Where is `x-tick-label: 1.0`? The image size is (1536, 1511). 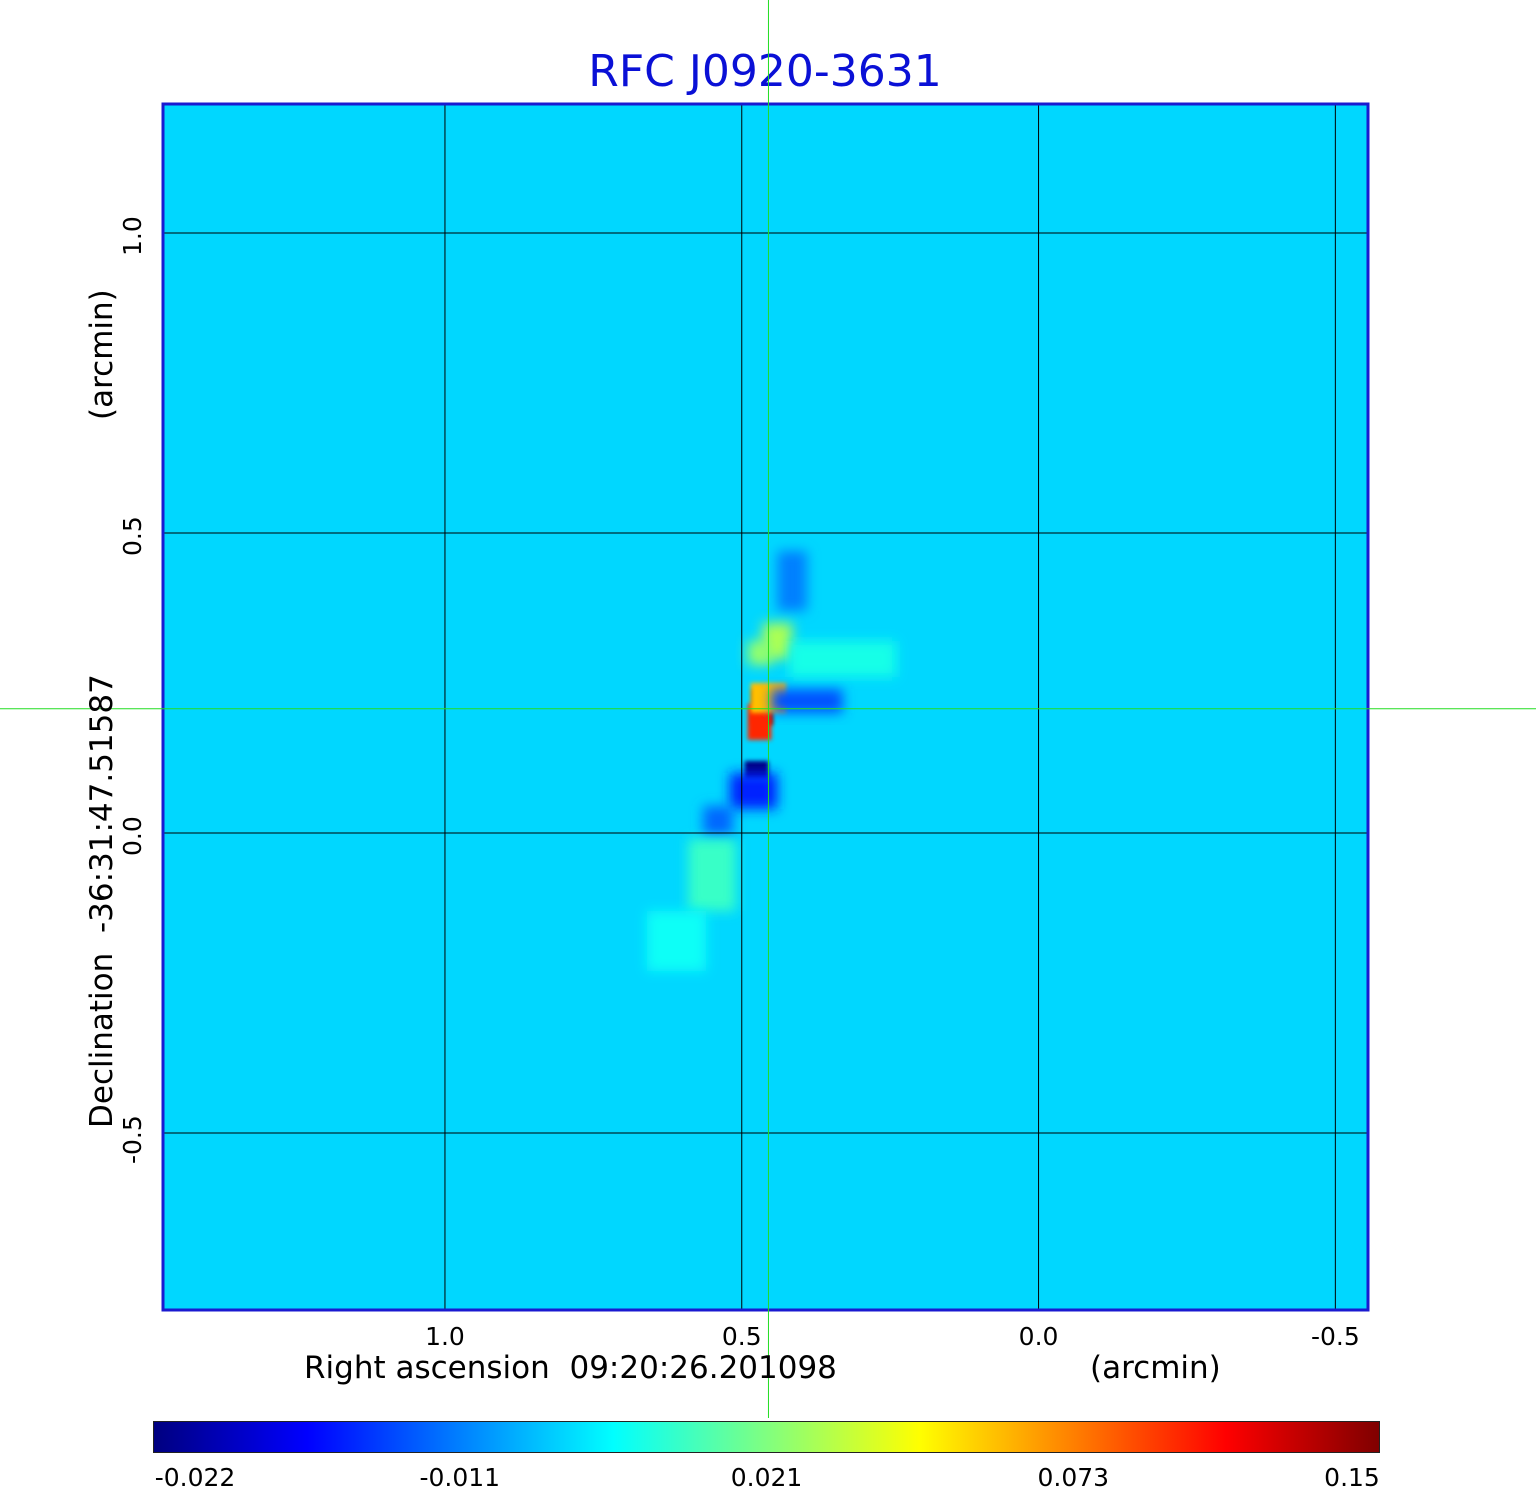 x-tick-label: 1.0 is located at coordinates (445, 1336).